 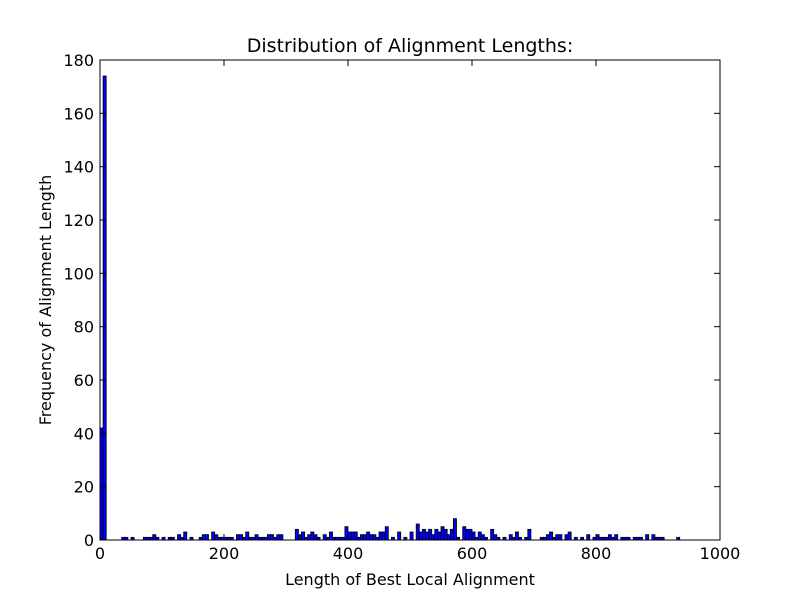 What do you see at coordinates (410, 579) in the screenshot?
I see `x-axis-label: Length of Best Local Alignment` at bounding box center [410, 579].